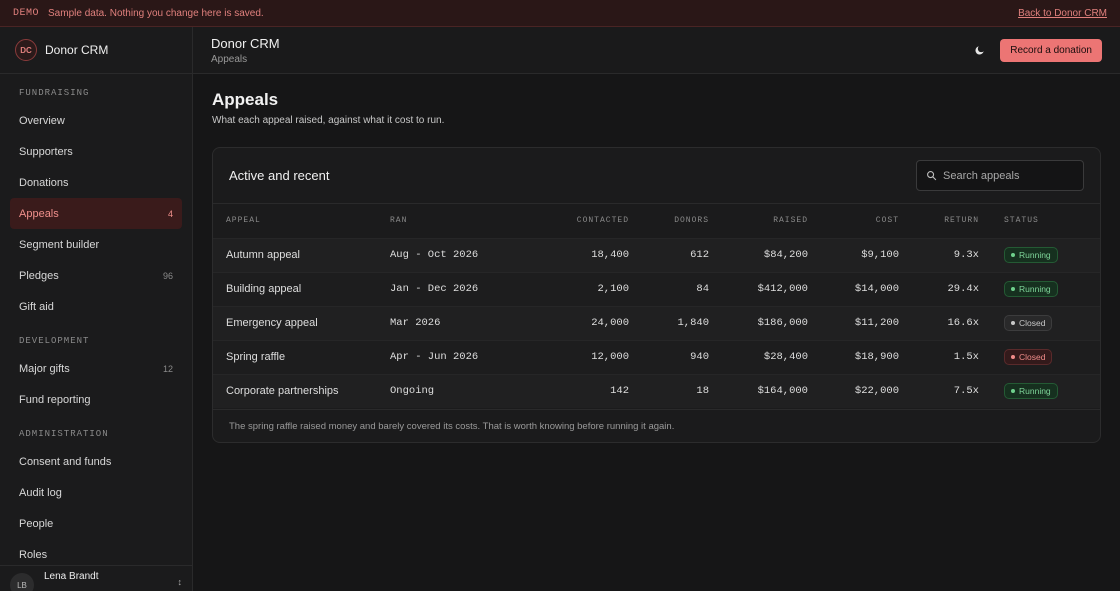  Describe the element at coordinates (180, 582) in the screenshot. I see `chevron-updown-icon: ↕` at that location.